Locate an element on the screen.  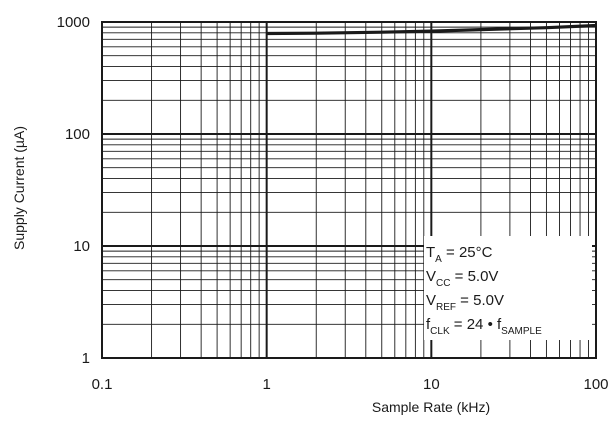
x-tick-label: 10 is located at coordinates (431, 384).